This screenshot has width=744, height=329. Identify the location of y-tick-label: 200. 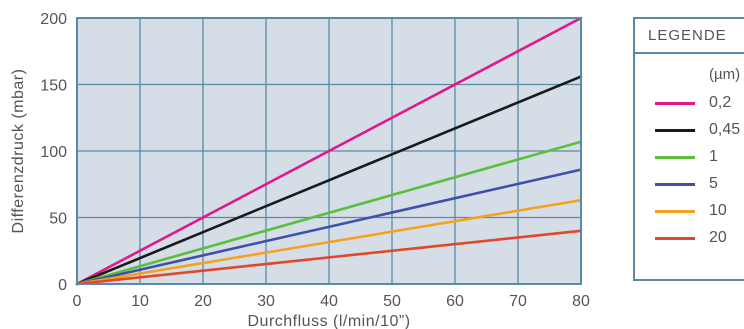
(53, 19).